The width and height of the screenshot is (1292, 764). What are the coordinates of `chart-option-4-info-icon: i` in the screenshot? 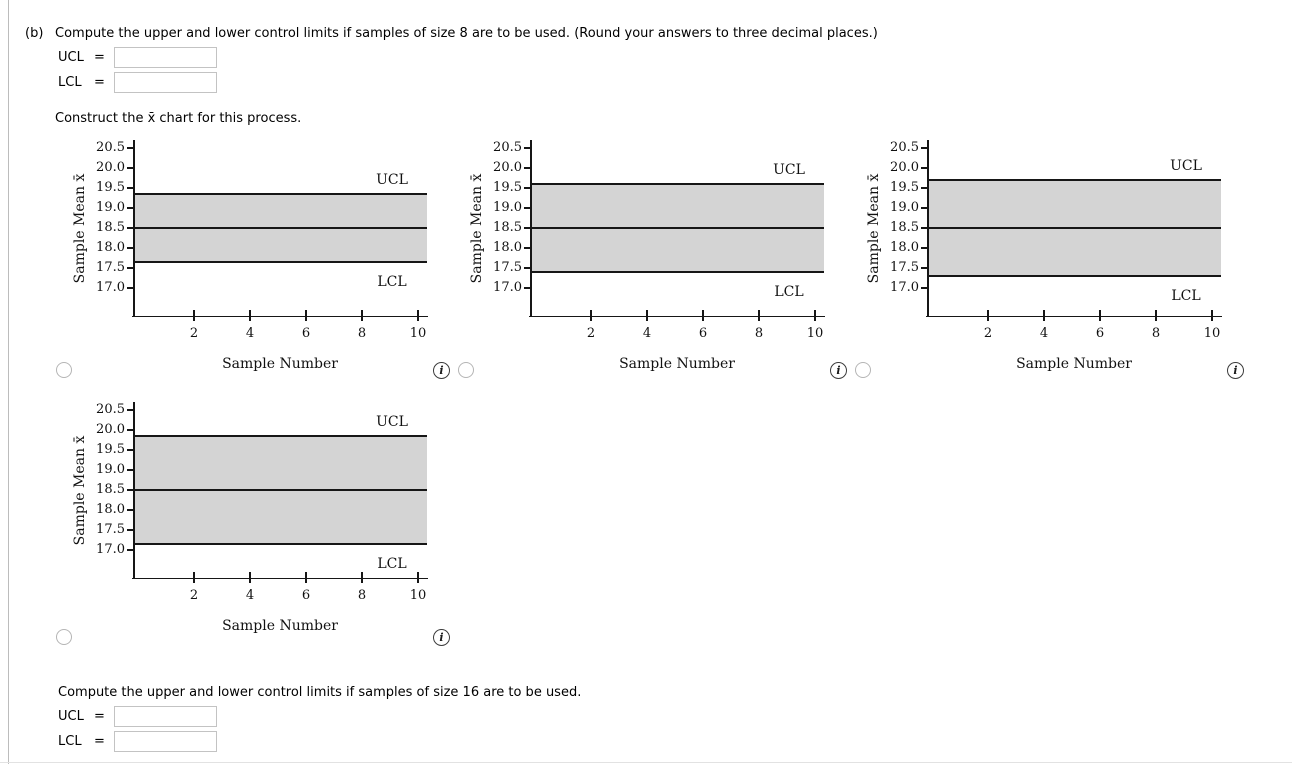 It's located at (441, 637).